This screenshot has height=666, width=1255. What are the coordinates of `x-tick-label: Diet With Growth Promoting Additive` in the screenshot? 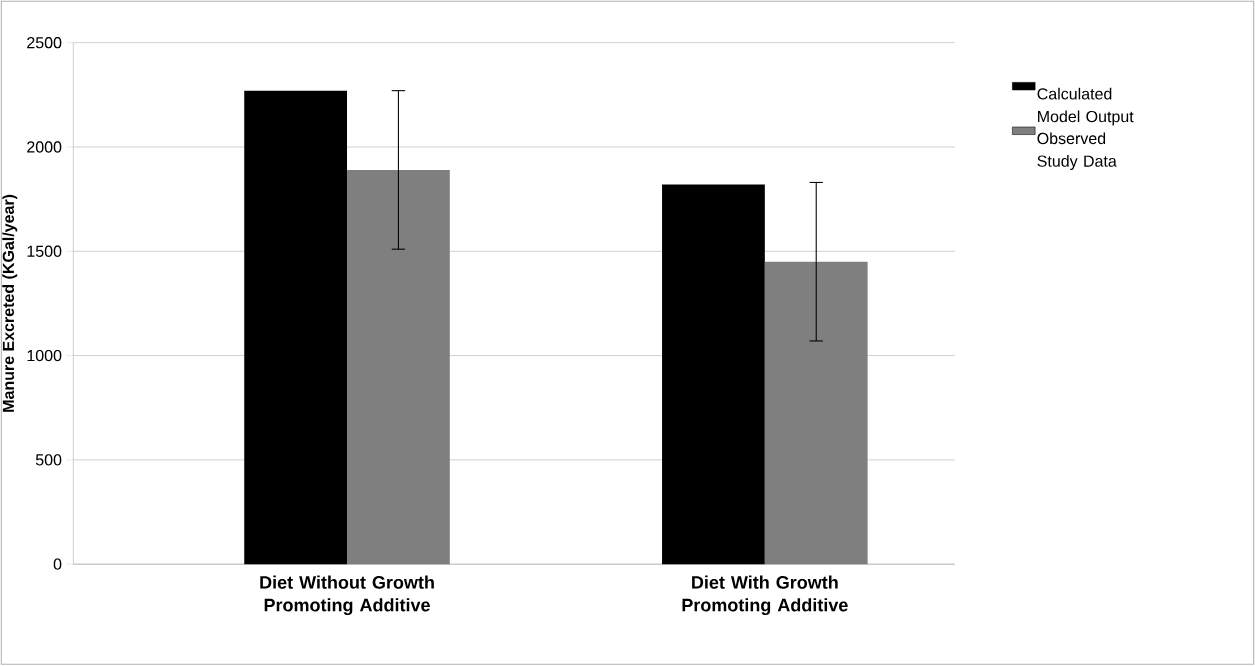 It's located at (765, 595).